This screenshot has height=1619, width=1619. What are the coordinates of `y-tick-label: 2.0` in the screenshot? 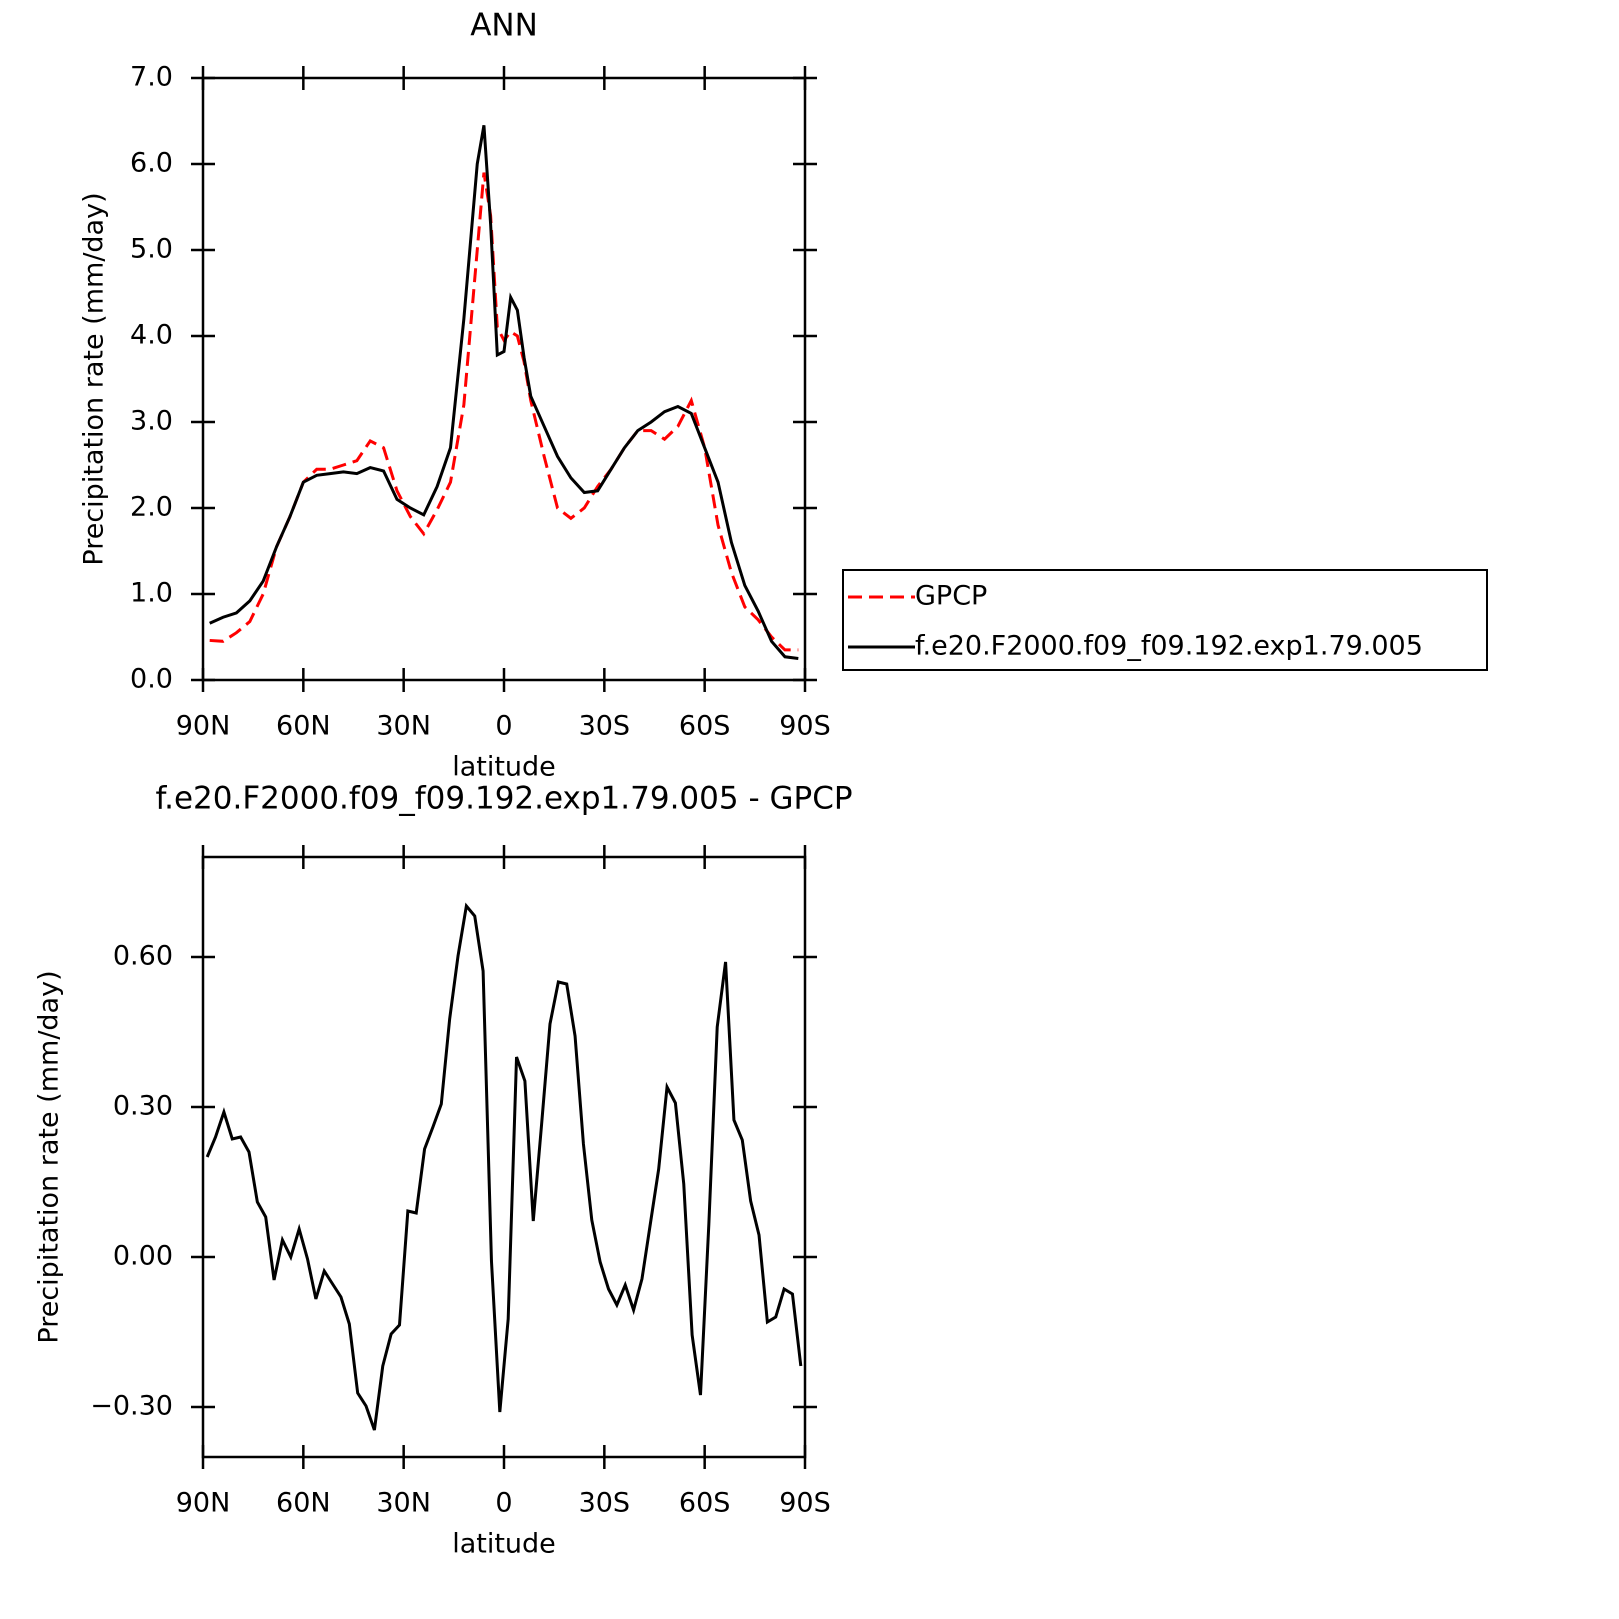 It's located at (151, 507).